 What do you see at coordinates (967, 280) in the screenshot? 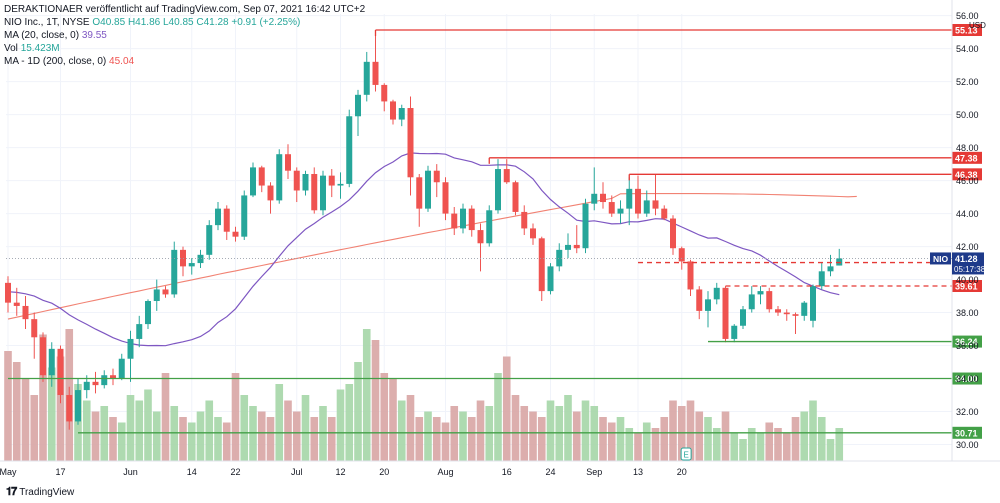
I see `price-tick-label: 40.00` at bounding box center [967, 280].